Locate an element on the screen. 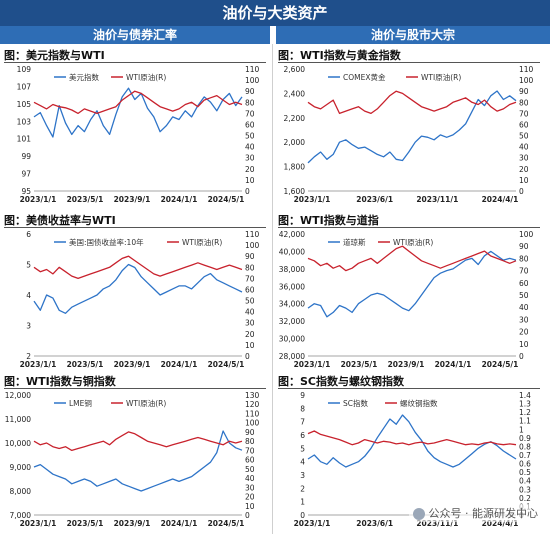  legend-entry: SC指数 is located at coordinates (355, 403).